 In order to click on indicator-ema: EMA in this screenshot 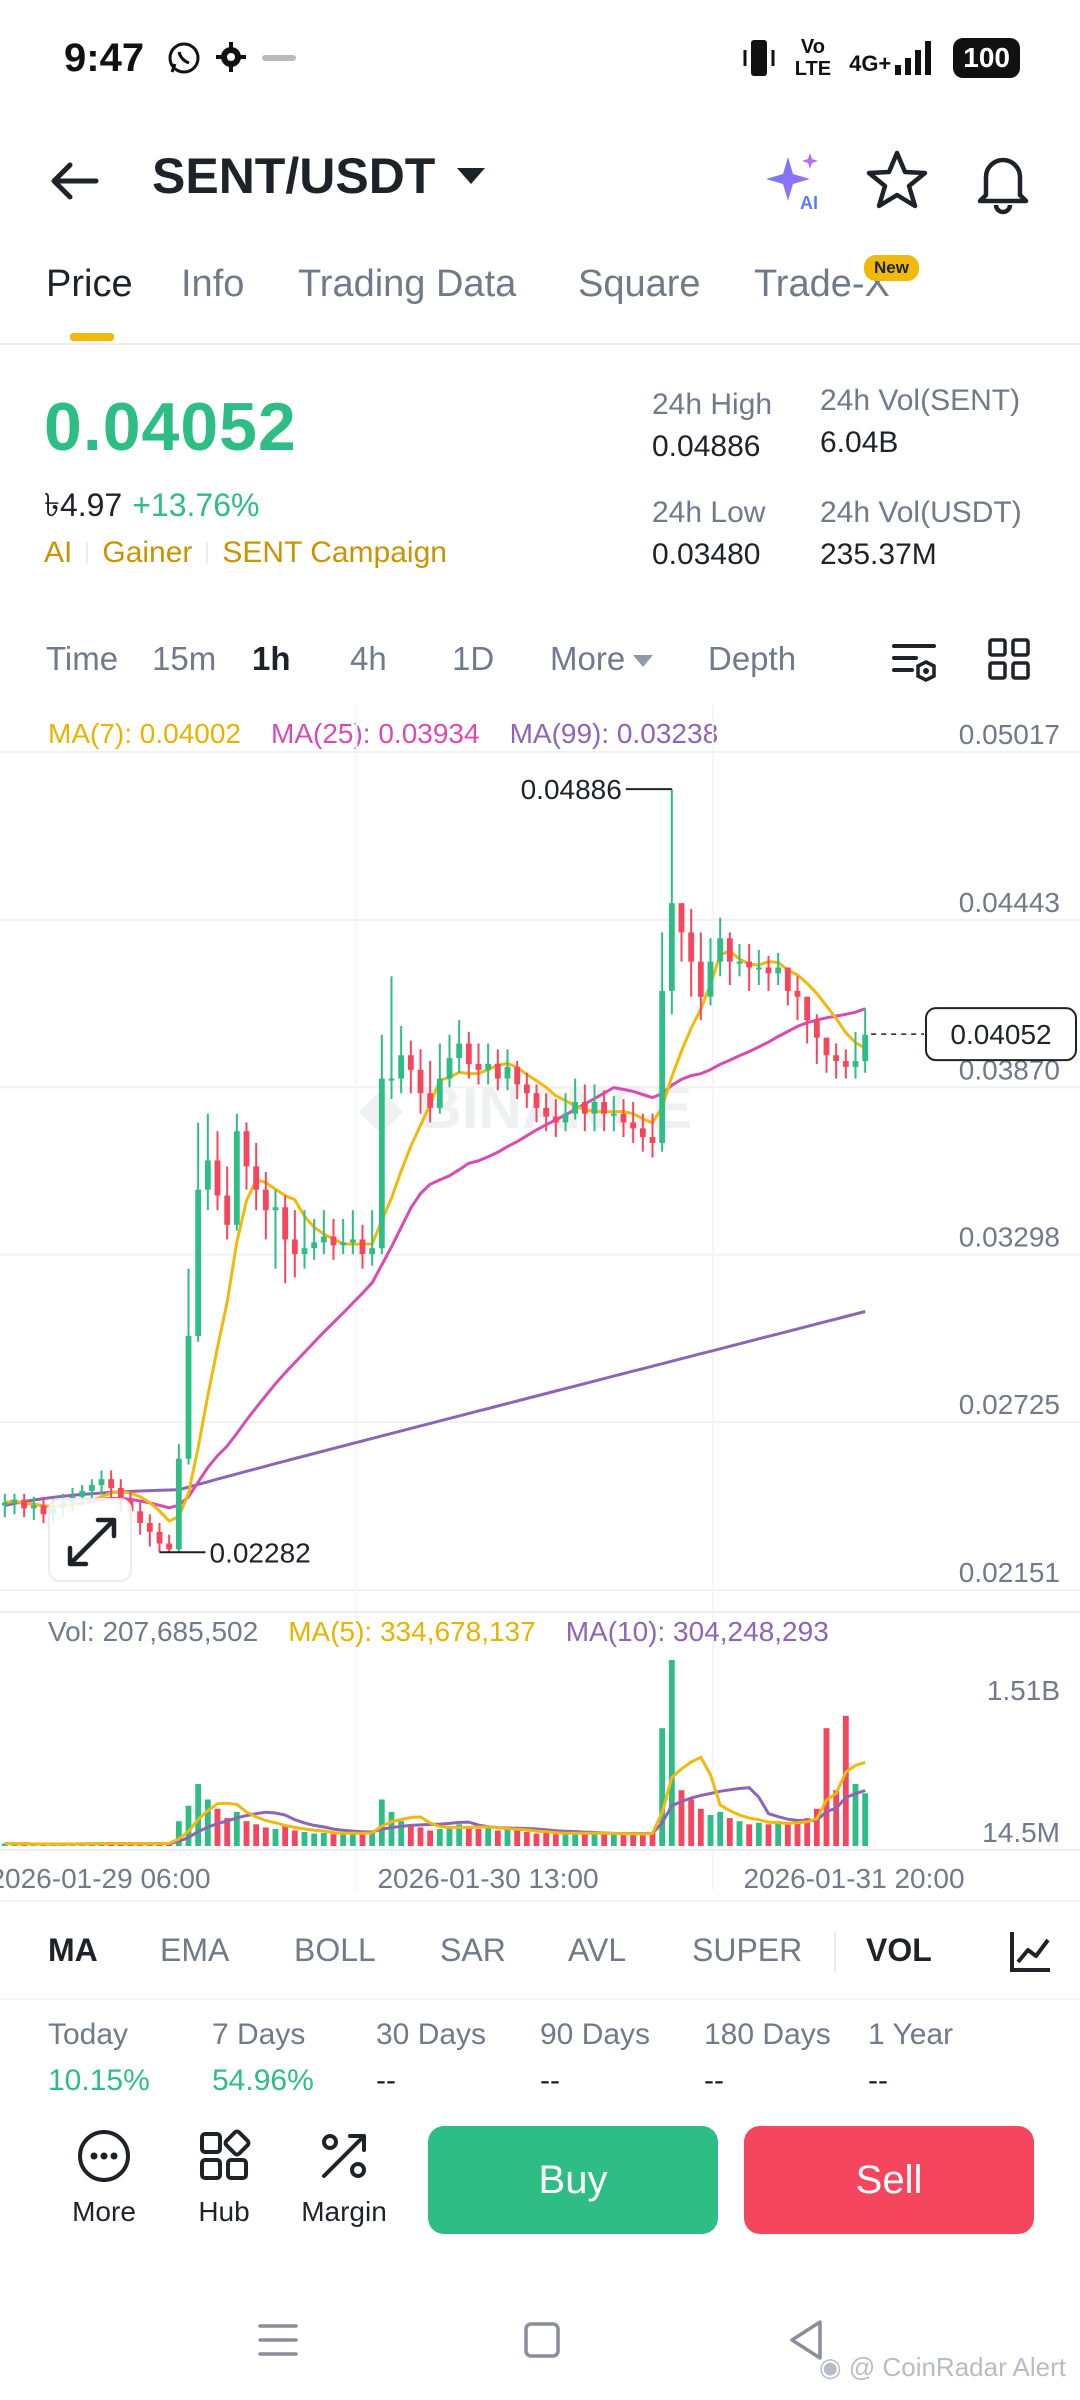, I will do `click(195, 1950)`.